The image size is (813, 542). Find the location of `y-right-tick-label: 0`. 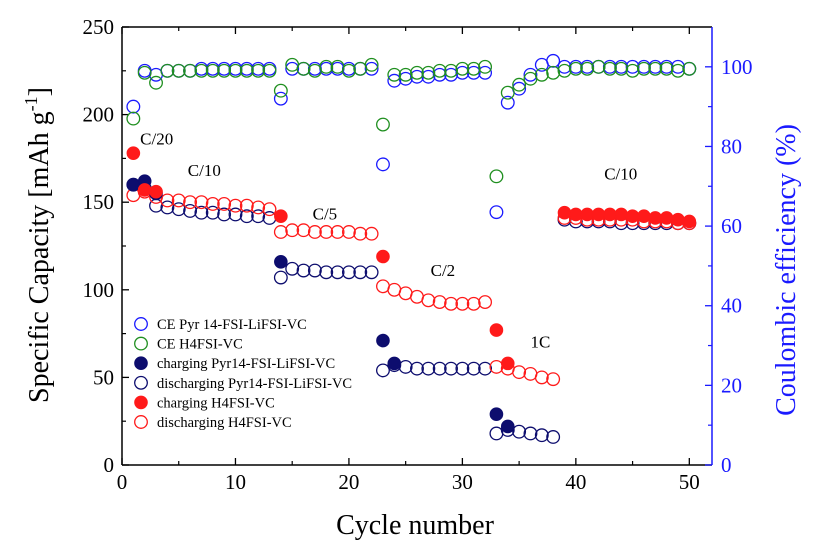

y-right-tick-label: 0 is located at coordinates (726, 465).